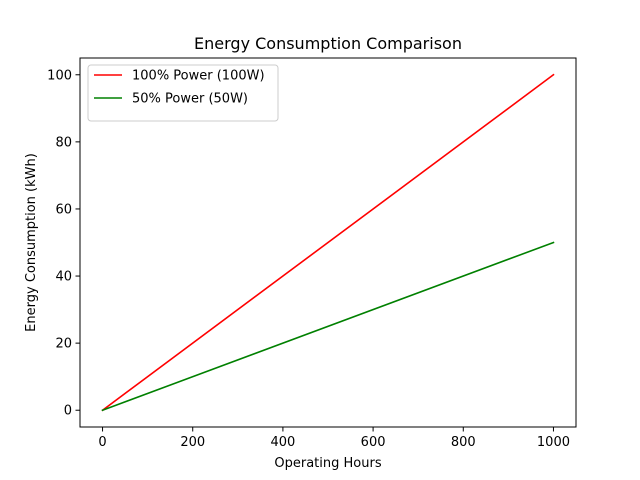 Image resolution: width=640 pixels, height=480 pixels. Describe the element at coordinates (68, 411) in the screenshot. I see `y-tick-label: 0` at that location.